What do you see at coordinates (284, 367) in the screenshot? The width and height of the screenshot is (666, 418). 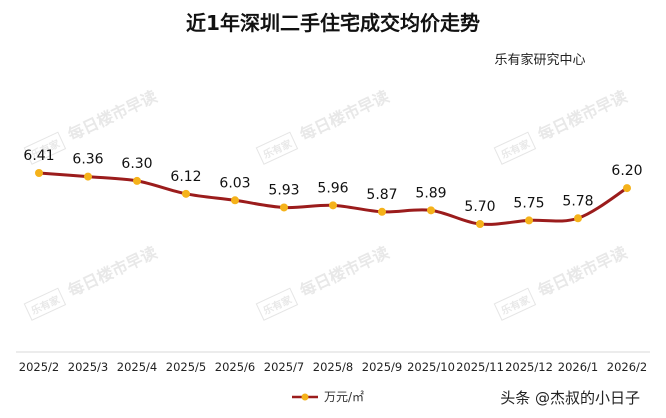 I see `x-tick-label: 2025/7` at bounding box center [284, 367].